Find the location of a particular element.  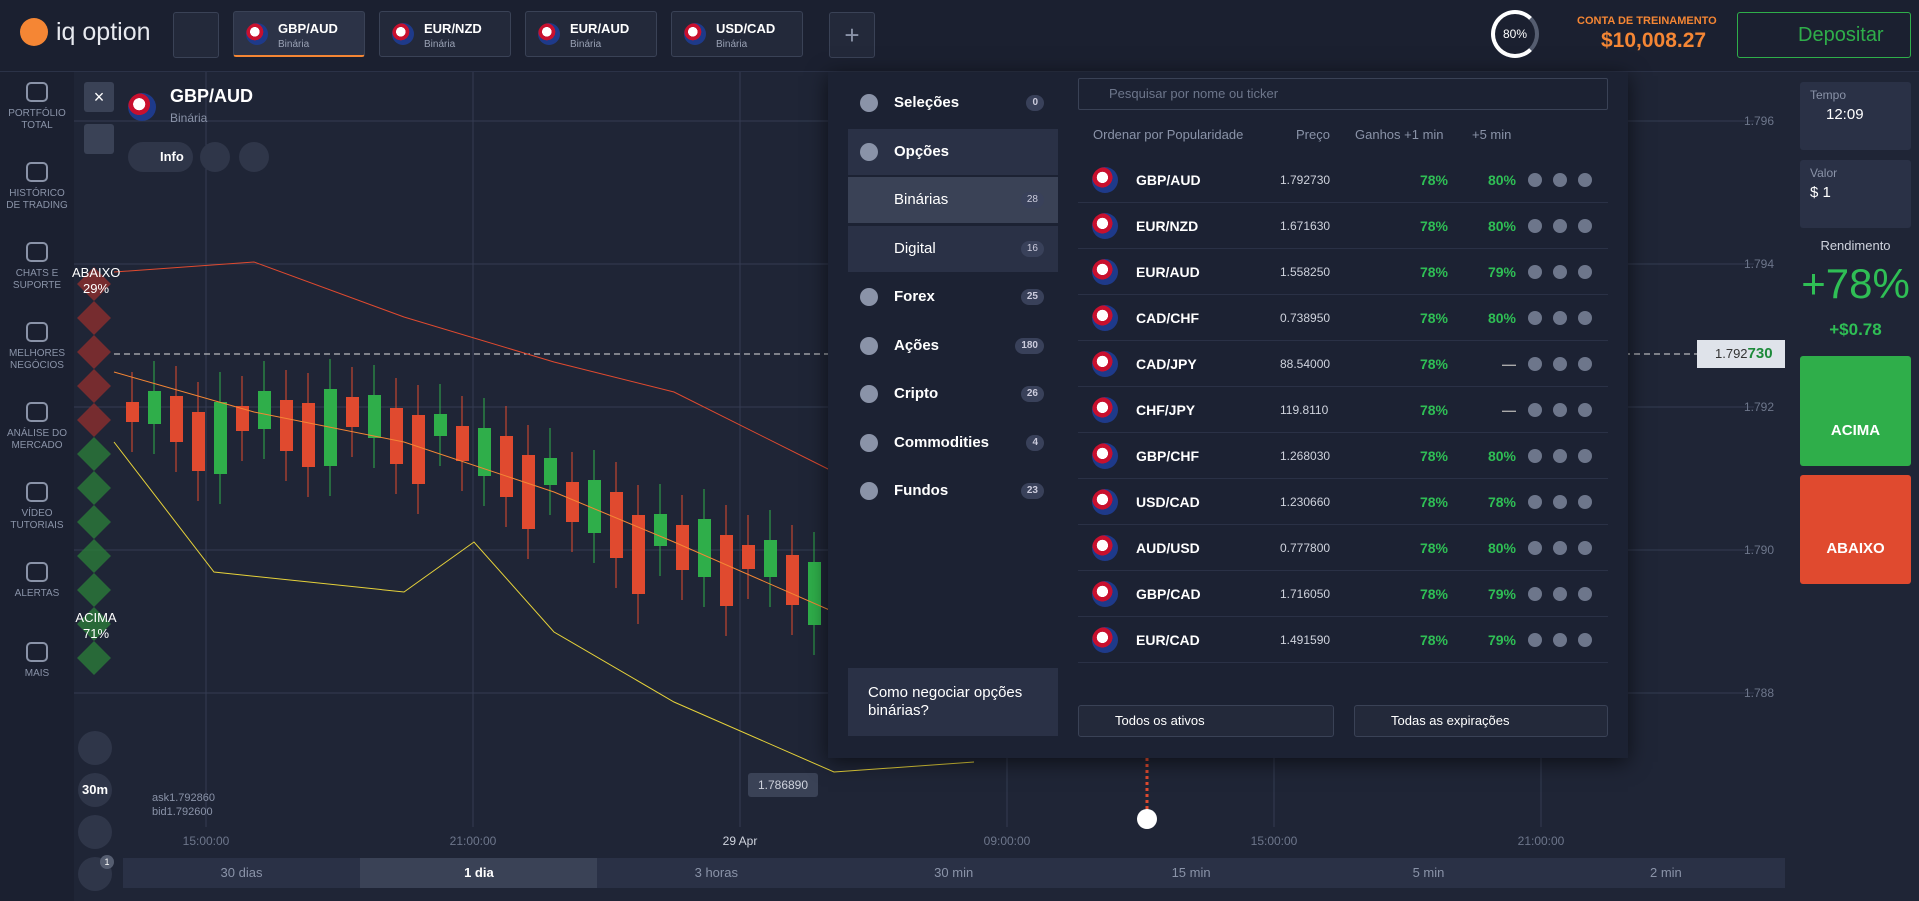

asset-row: EUR/CAD 1.491590 78% 79% is located at coordinates (1343, 640).